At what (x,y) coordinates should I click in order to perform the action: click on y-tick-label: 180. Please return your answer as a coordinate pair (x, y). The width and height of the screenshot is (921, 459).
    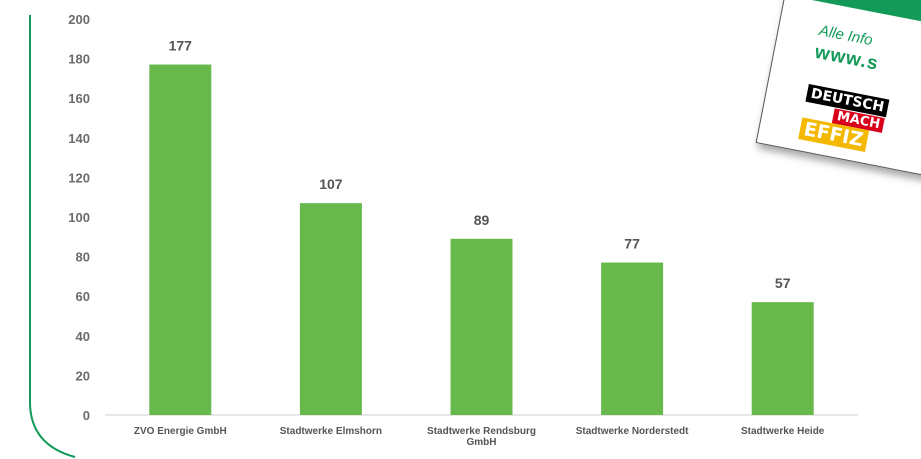
    Looking at the image, I should click on (79, 59).